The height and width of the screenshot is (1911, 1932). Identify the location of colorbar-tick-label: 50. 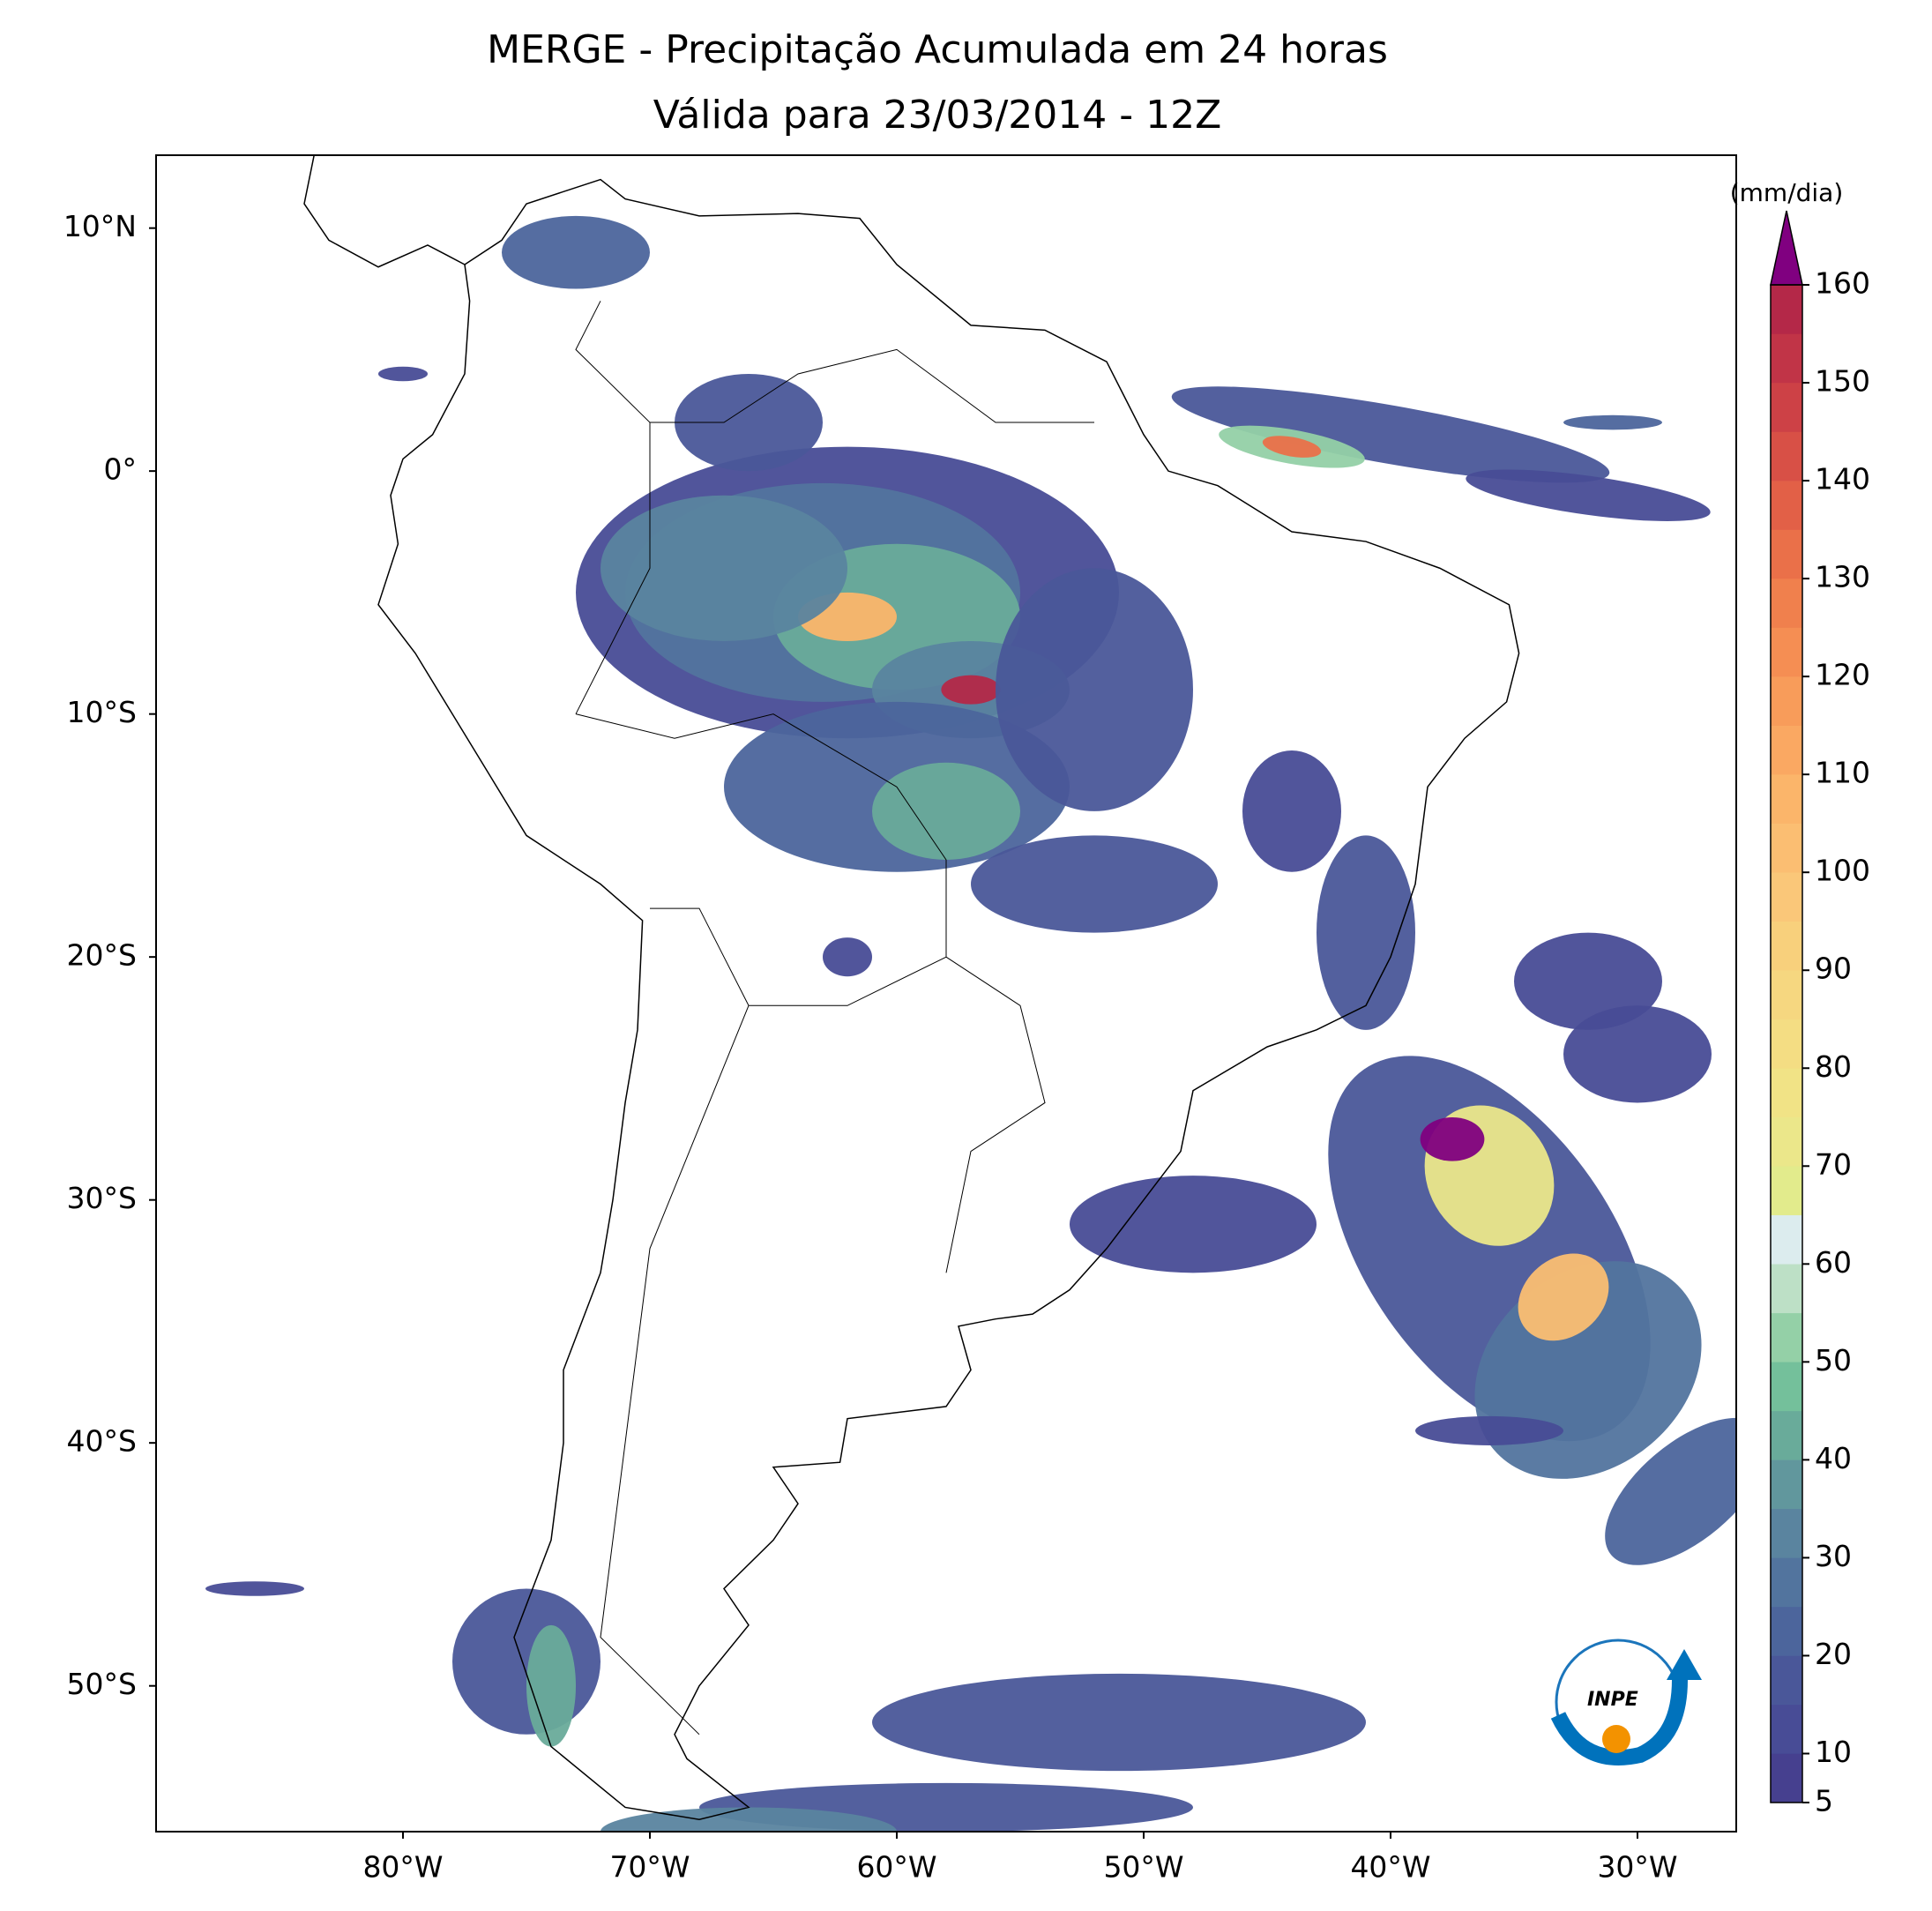
(1833, 1360).